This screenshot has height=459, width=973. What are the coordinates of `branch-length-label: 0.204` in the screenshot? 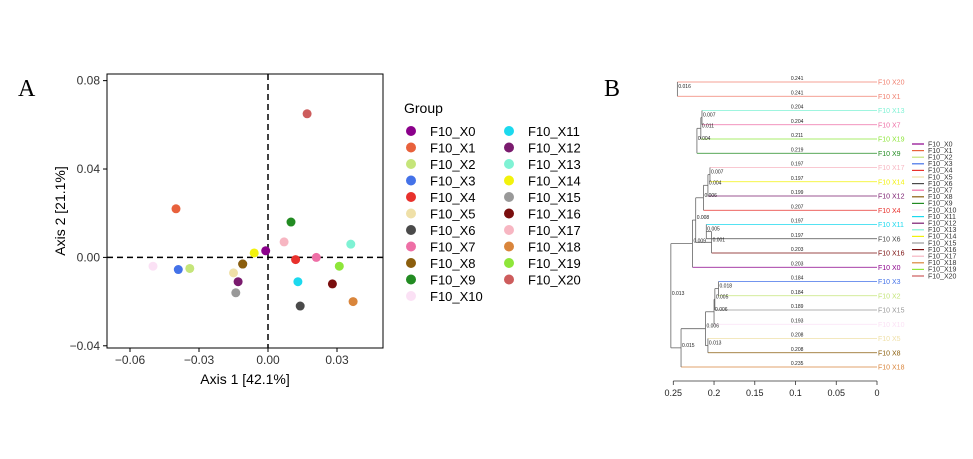 It's located at (797, 108).